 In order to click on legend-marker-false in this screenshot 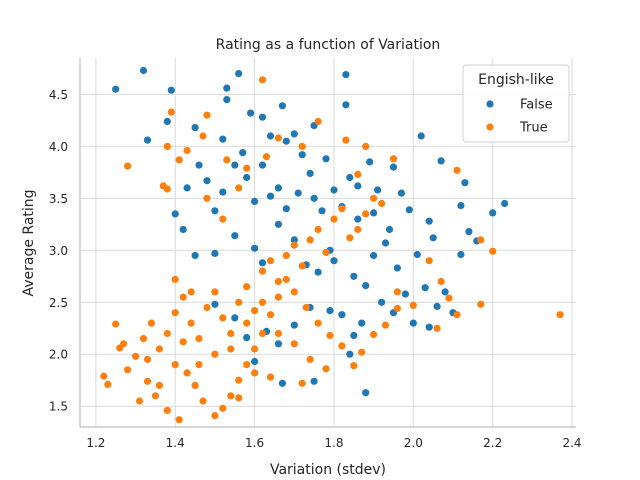, I will do `click(490, 104)`.